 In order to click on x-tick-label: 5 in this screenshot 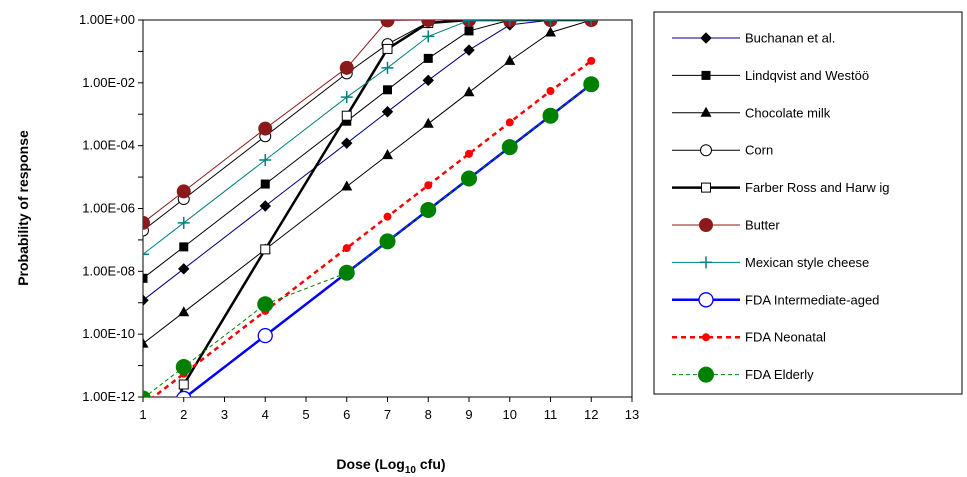, I will do `click(305, 414)`.